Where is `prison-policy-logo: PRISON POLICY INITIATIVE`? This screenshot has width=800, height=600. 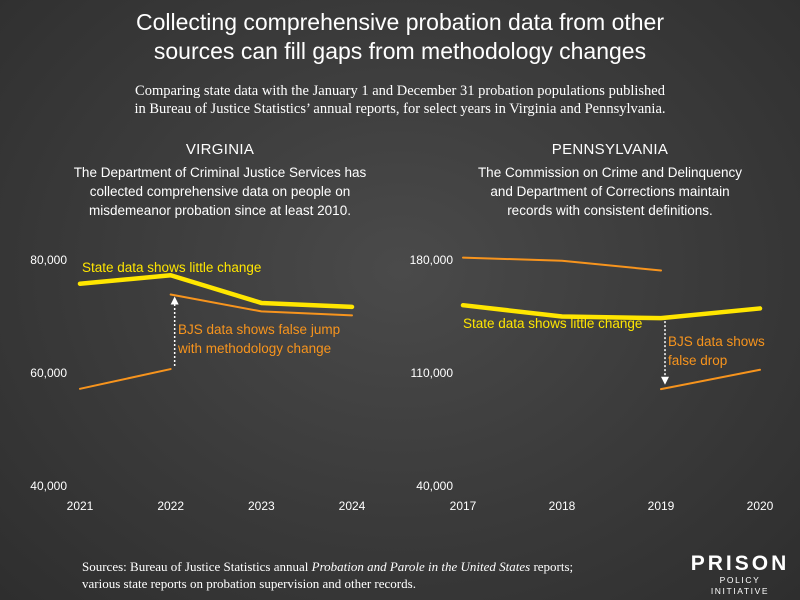 prison-policy-logo: PRISON POLICY INITIATIVE is located at coordinates (740, 575).